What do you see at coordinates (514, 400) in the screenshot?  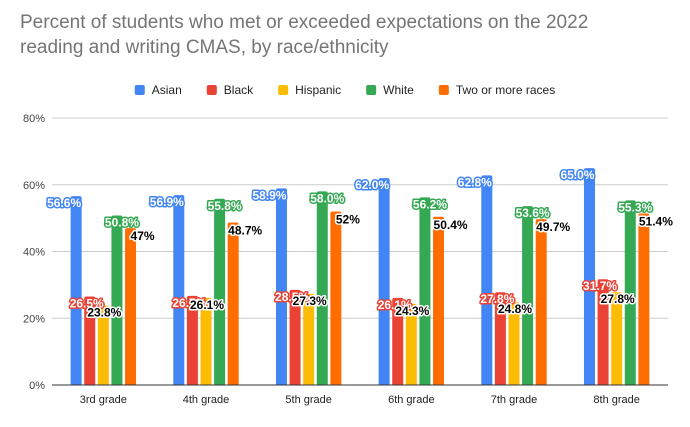 I see `x-tick-label: 7th grade` at bounding box center [514, 400].